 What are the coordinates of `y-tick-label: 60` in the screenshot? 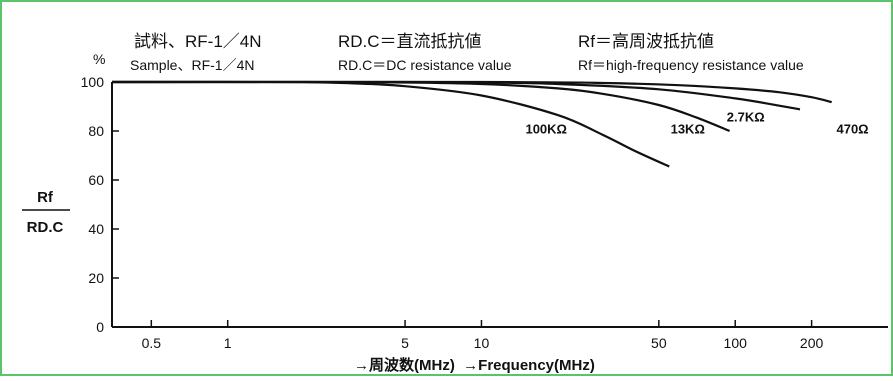 It's located at (96, 180).